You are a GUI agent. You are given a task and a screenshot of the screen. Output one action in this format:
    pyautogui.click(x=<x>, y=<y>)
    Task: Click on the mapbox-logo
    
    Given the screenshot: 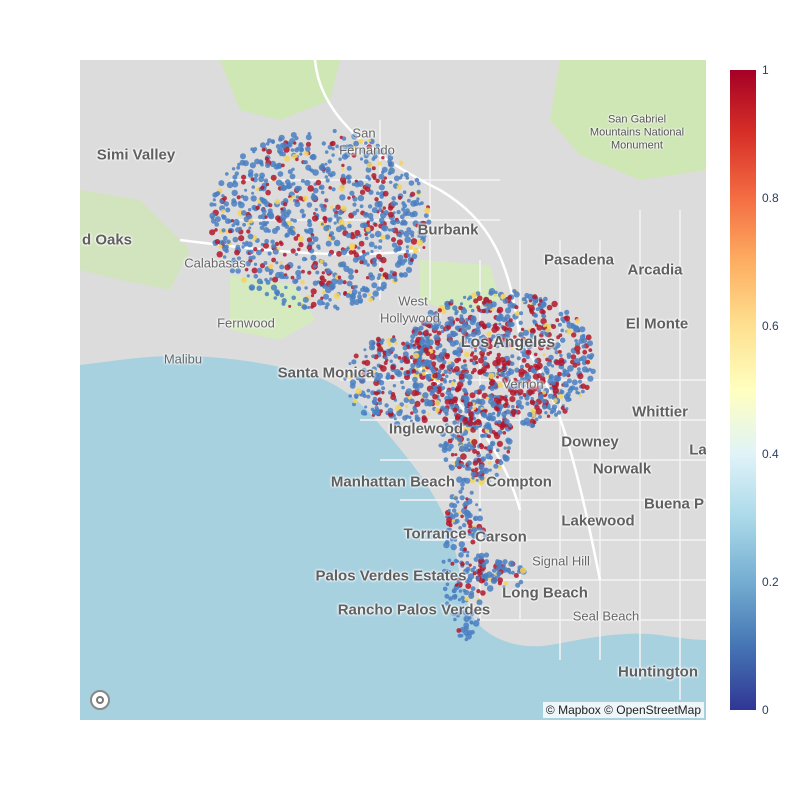 What is the action you would take?
    pyautogui.click(x=100, y=700)
    